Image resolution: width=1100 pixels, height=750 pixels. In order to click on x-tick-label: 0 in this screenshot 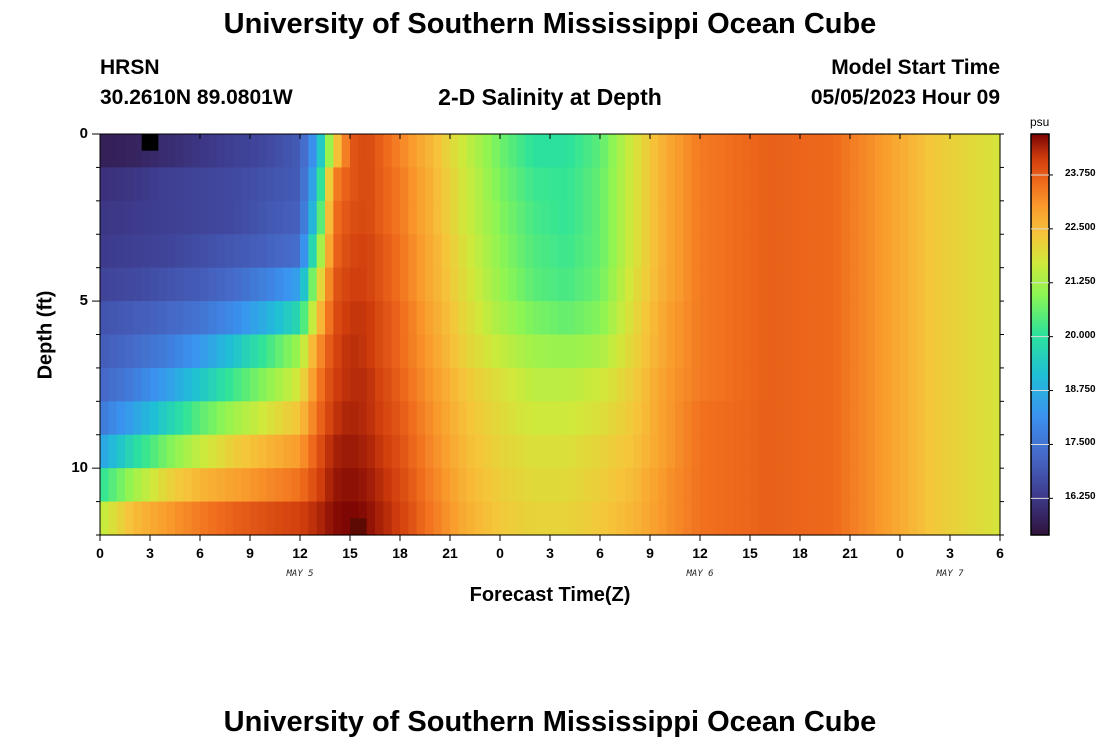, I will do `click(500, 553)`.